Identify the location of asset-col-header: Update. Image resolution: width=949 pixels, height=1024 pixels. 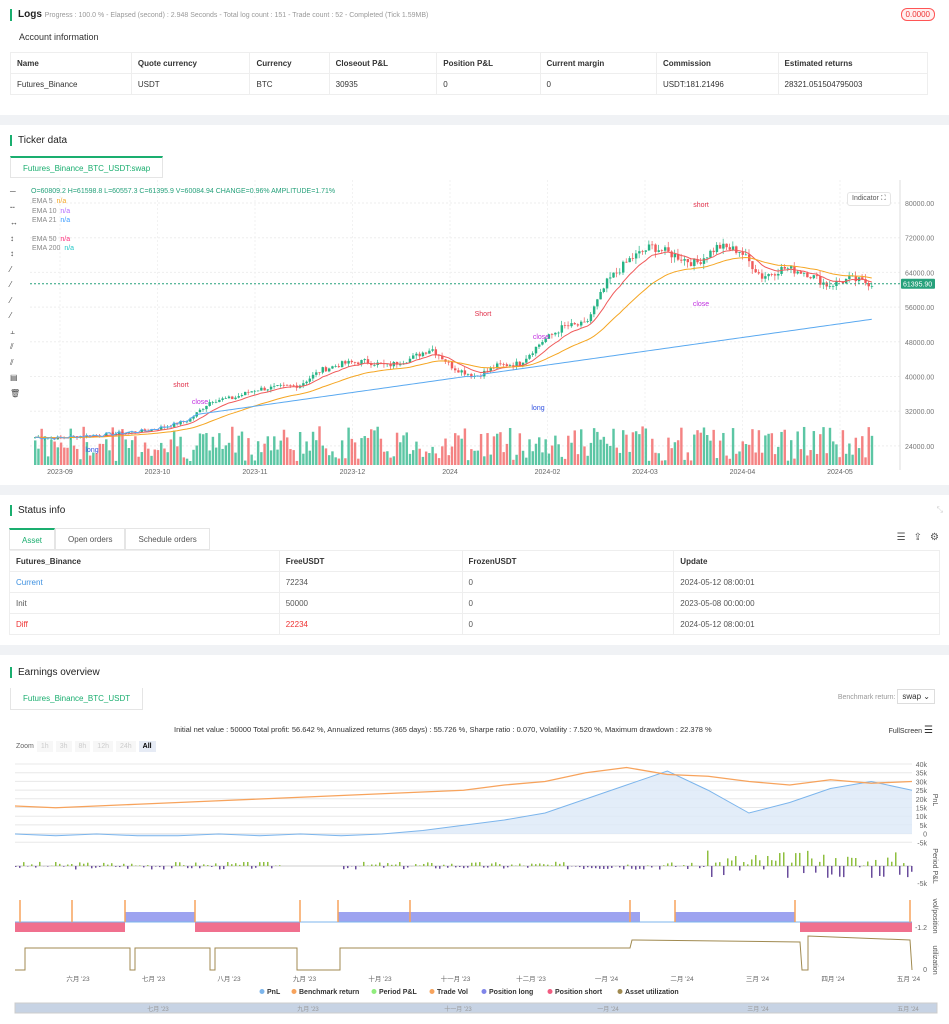
(806, 561).